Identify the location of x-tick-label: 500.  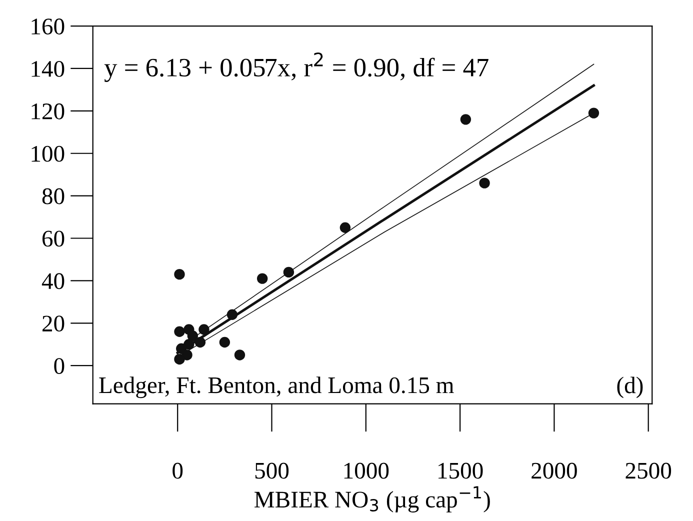
(272, 470).